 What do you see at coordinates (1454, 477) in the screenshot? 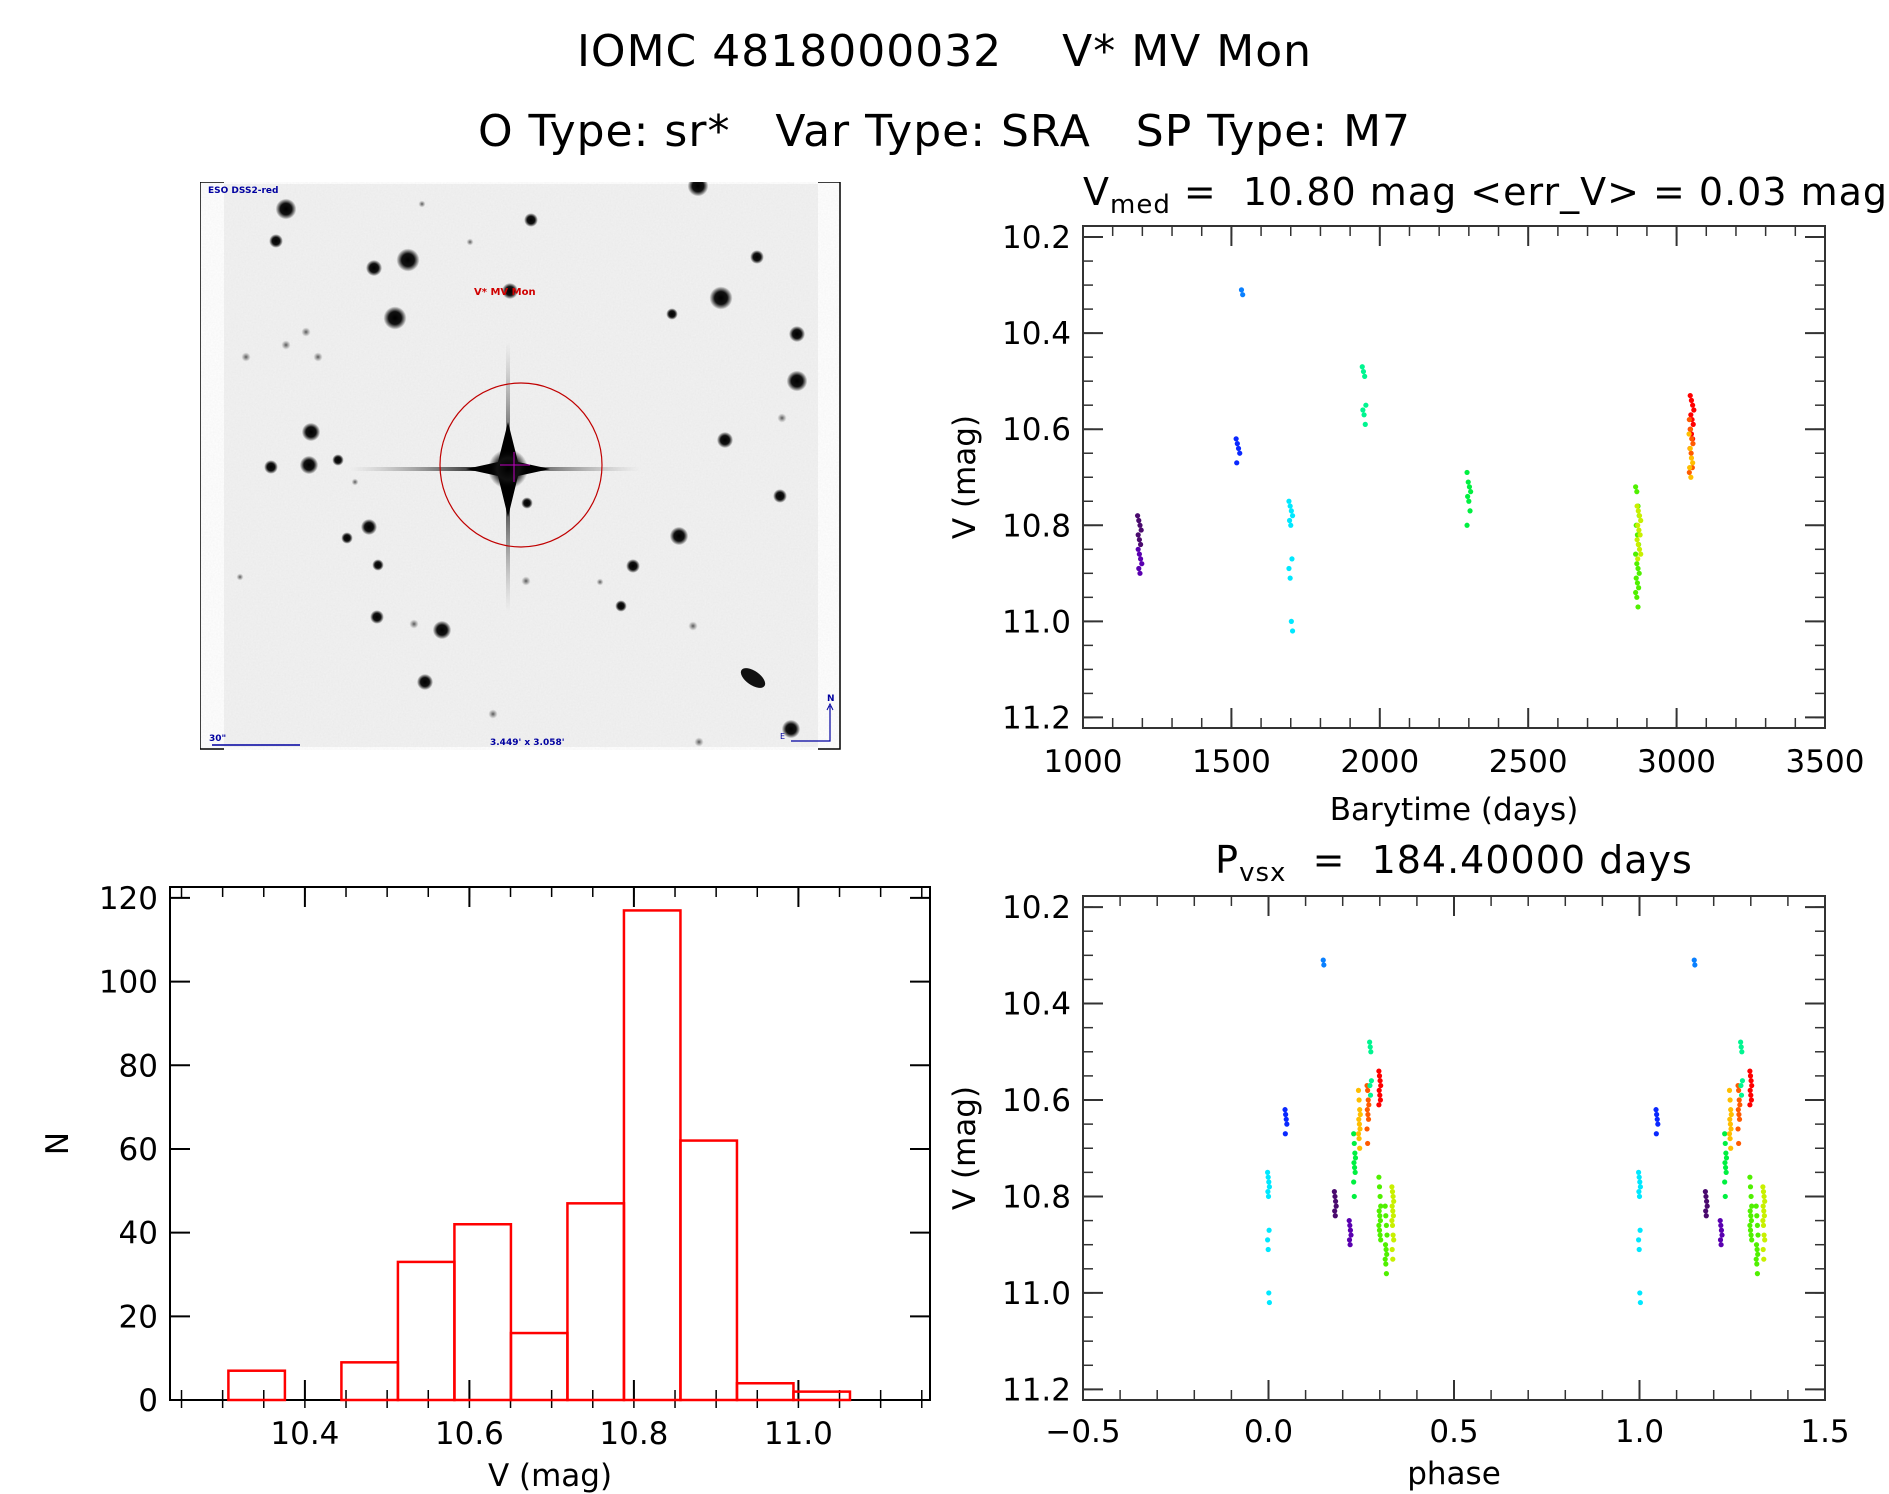
I see `plot-frame` at bounding box center [1454, 477].